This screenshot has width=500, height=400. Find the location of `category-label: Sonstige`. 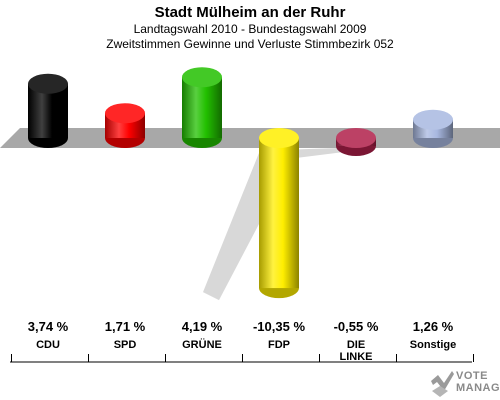

category-label: Sonstige is located at coordinates (433, 345).